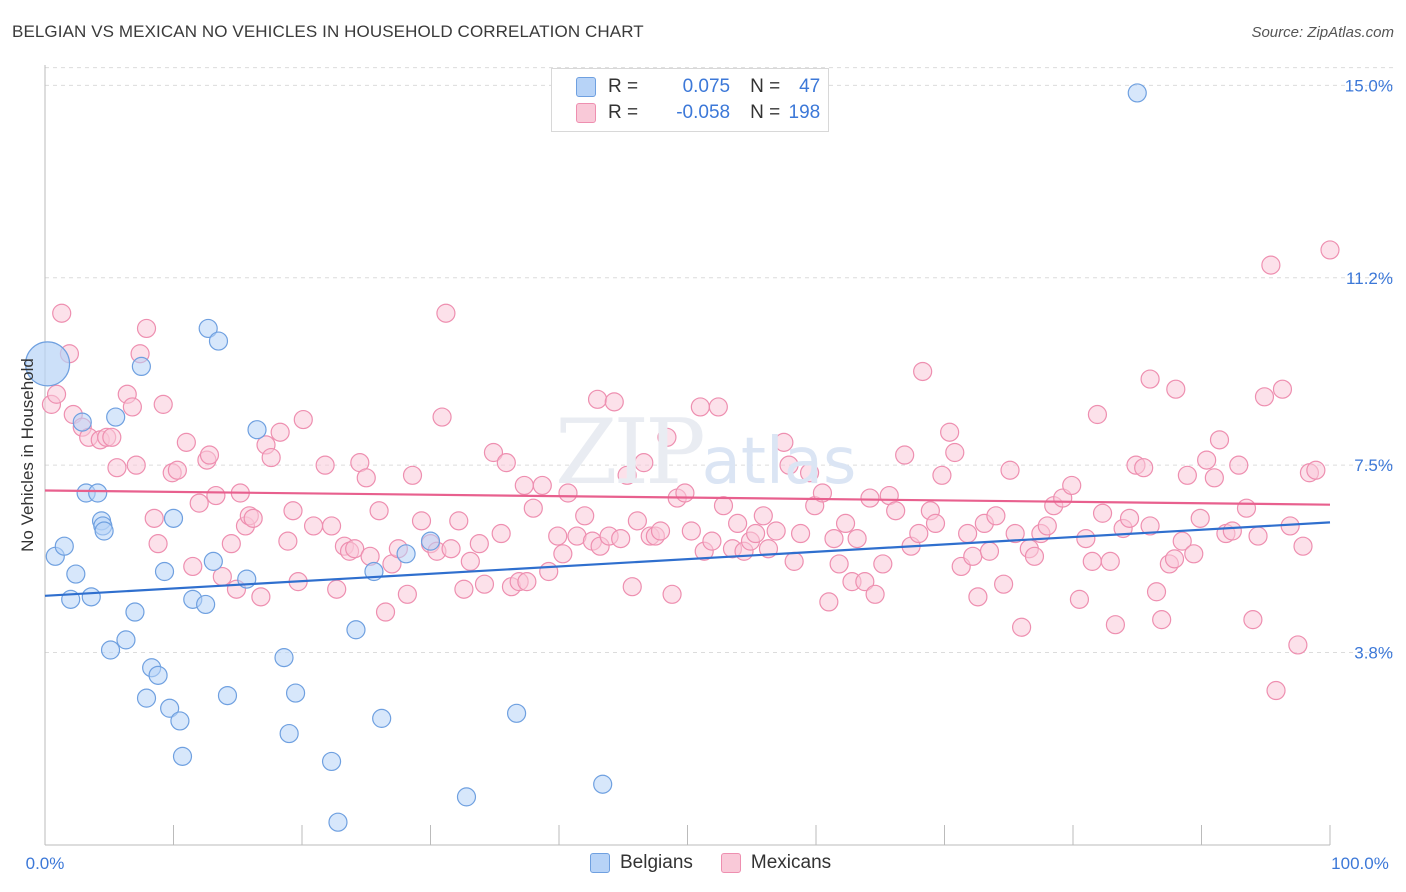  Describe the element at coordinates (730, 863) in the screenshot. I see `legend-swatch-mexicans` at that location.